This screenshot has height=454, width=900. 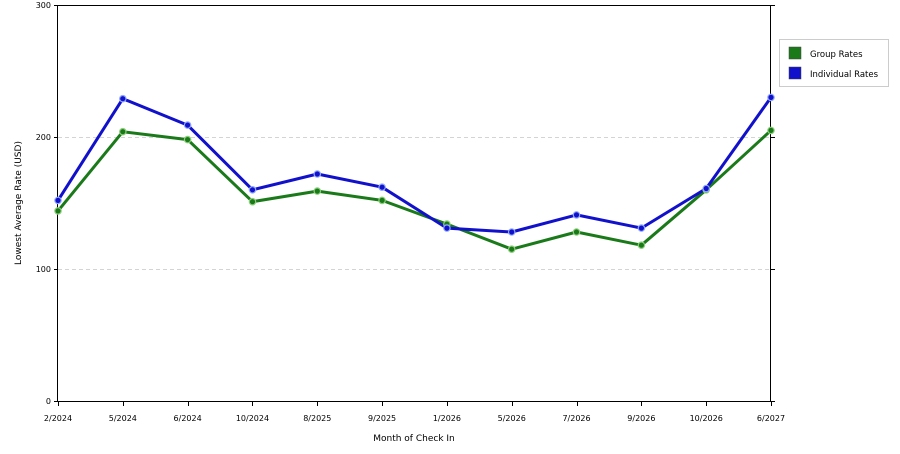 What do you see at coordinates (447, 418) in the screenshot?
I see `x-tick-label: 1/2026` at bounding box center [447, 418].